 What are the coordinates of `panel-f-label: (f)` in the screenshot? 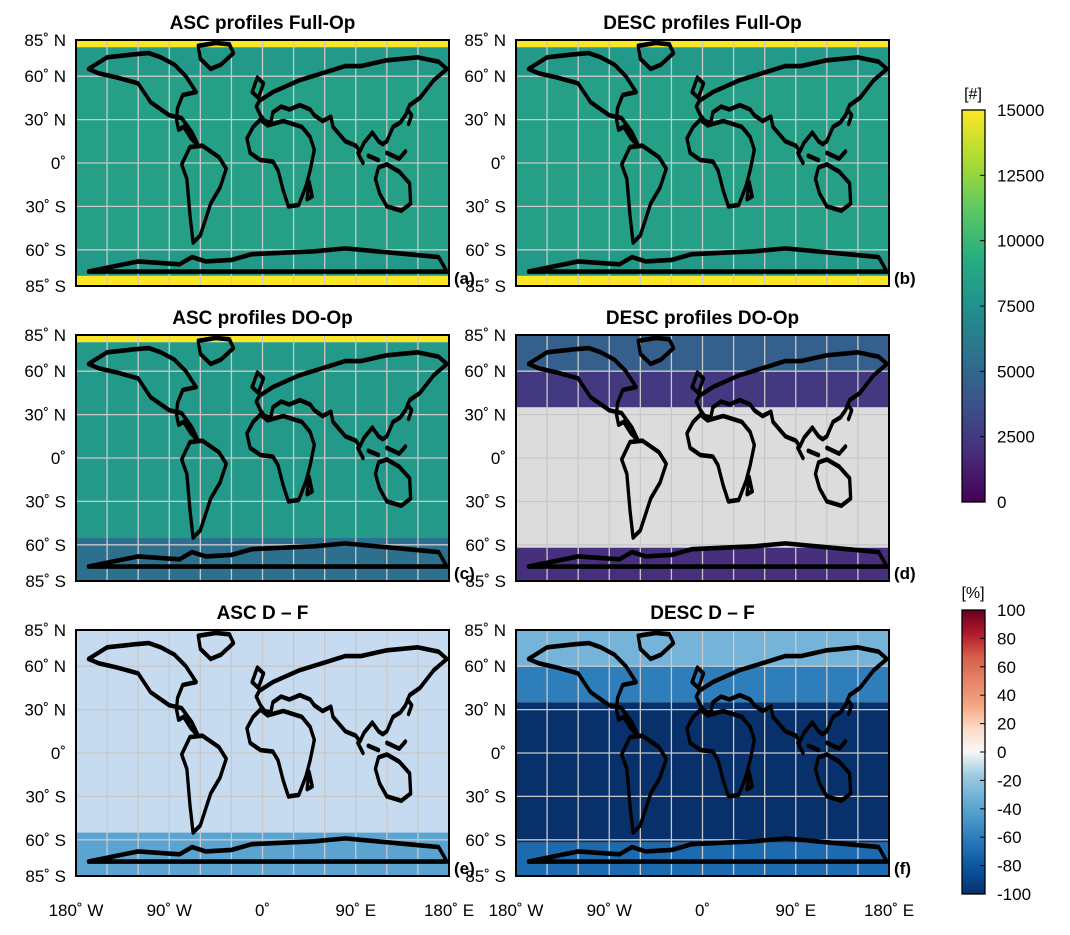 It's located at (902, 868).